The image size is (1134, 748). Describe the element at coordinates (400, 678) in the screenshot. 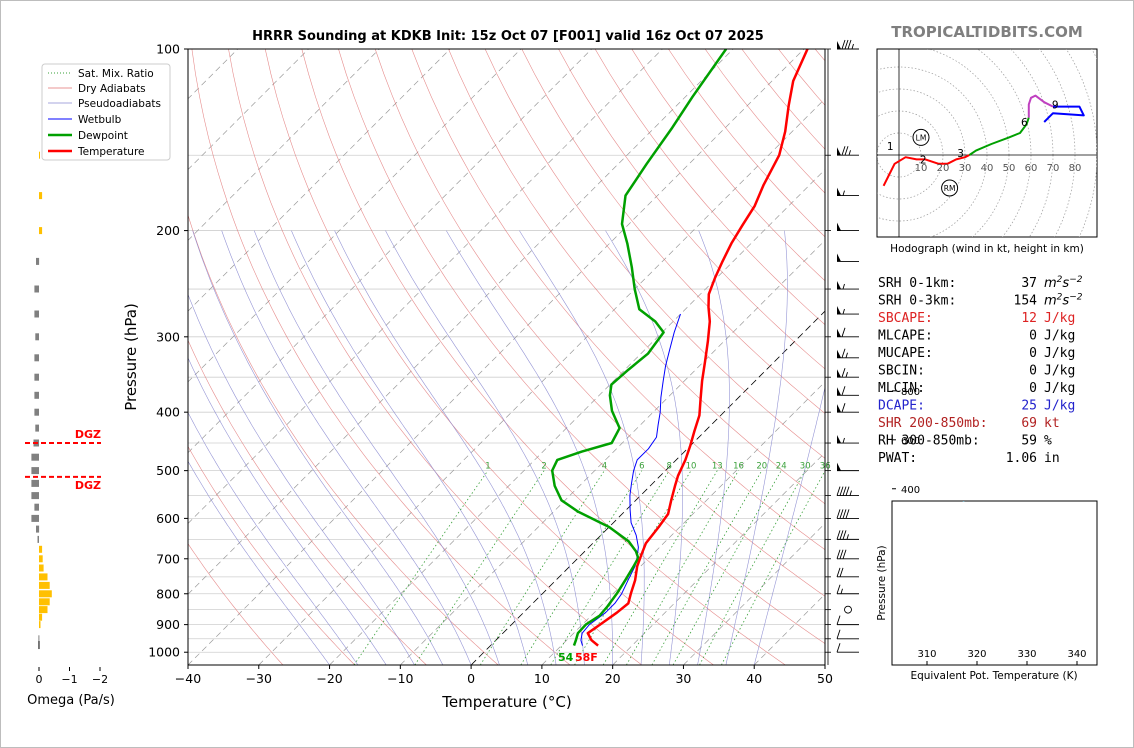

I see `x-tick-label: −10` at that location.